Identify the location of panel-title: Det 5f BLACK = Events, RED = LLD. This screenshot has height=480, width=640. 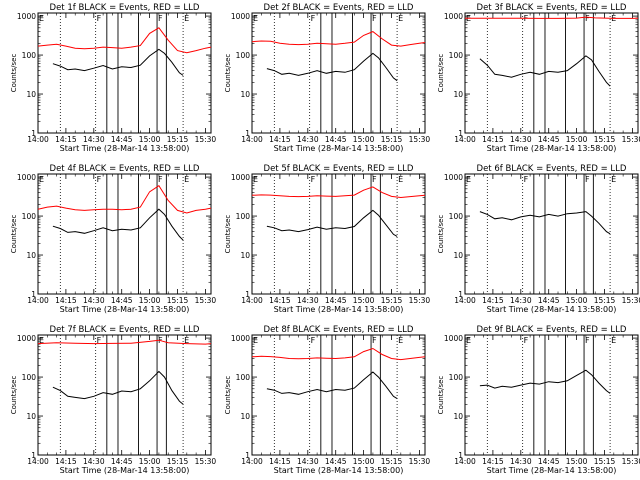
(339, 169).